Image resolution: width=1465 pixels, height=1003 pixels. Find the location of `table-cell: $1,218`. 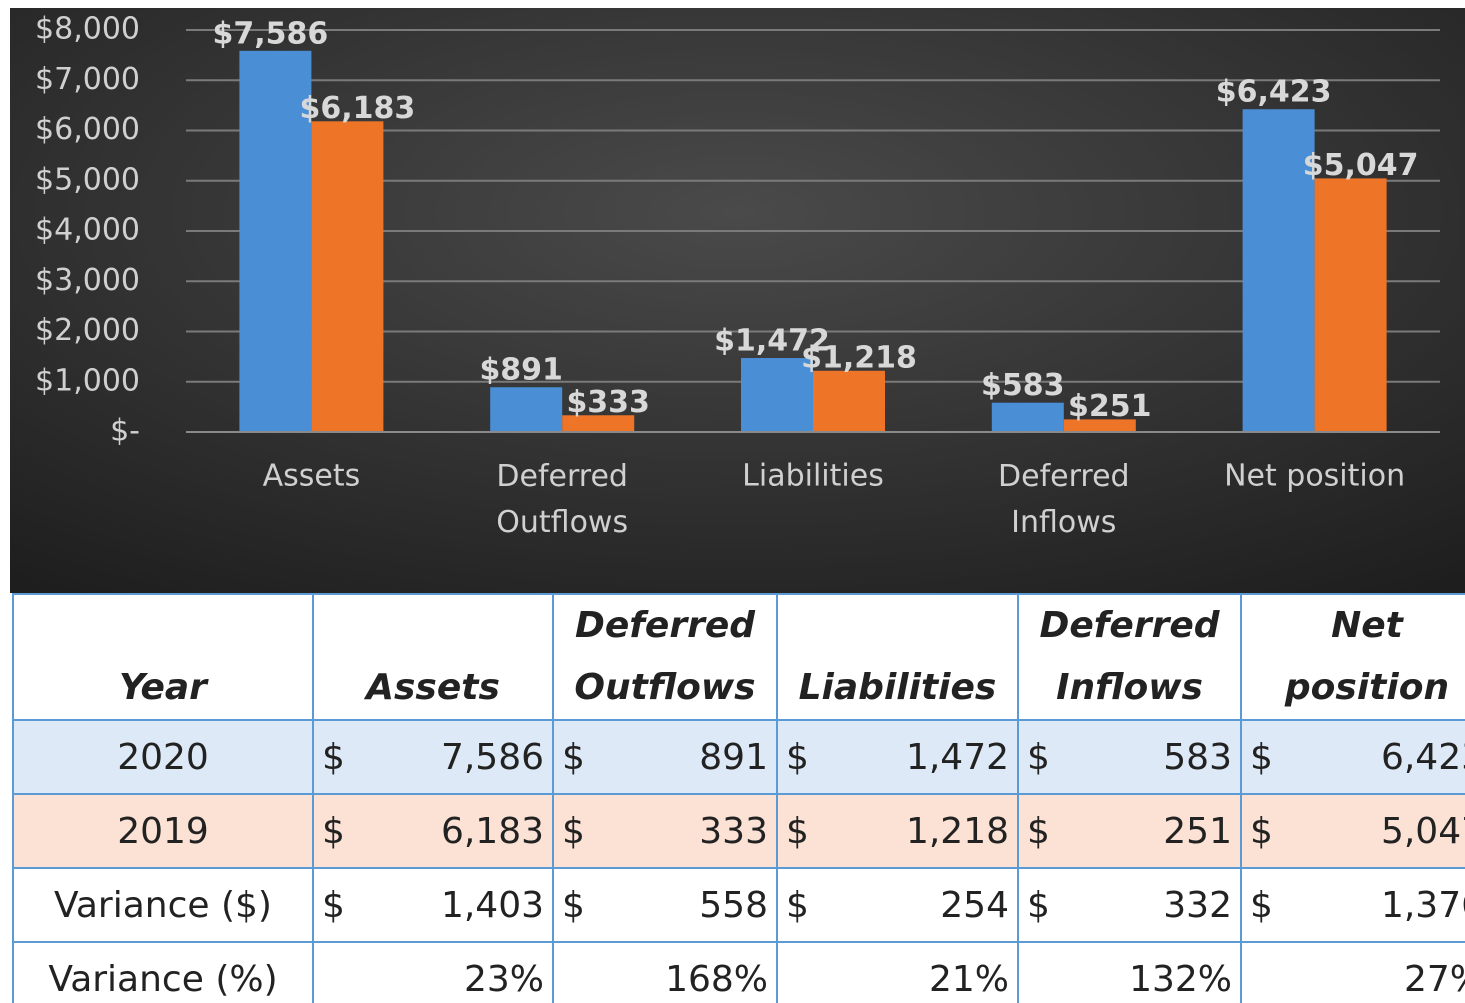

table-cell: $1,218 is located at coordinates (897, 831).